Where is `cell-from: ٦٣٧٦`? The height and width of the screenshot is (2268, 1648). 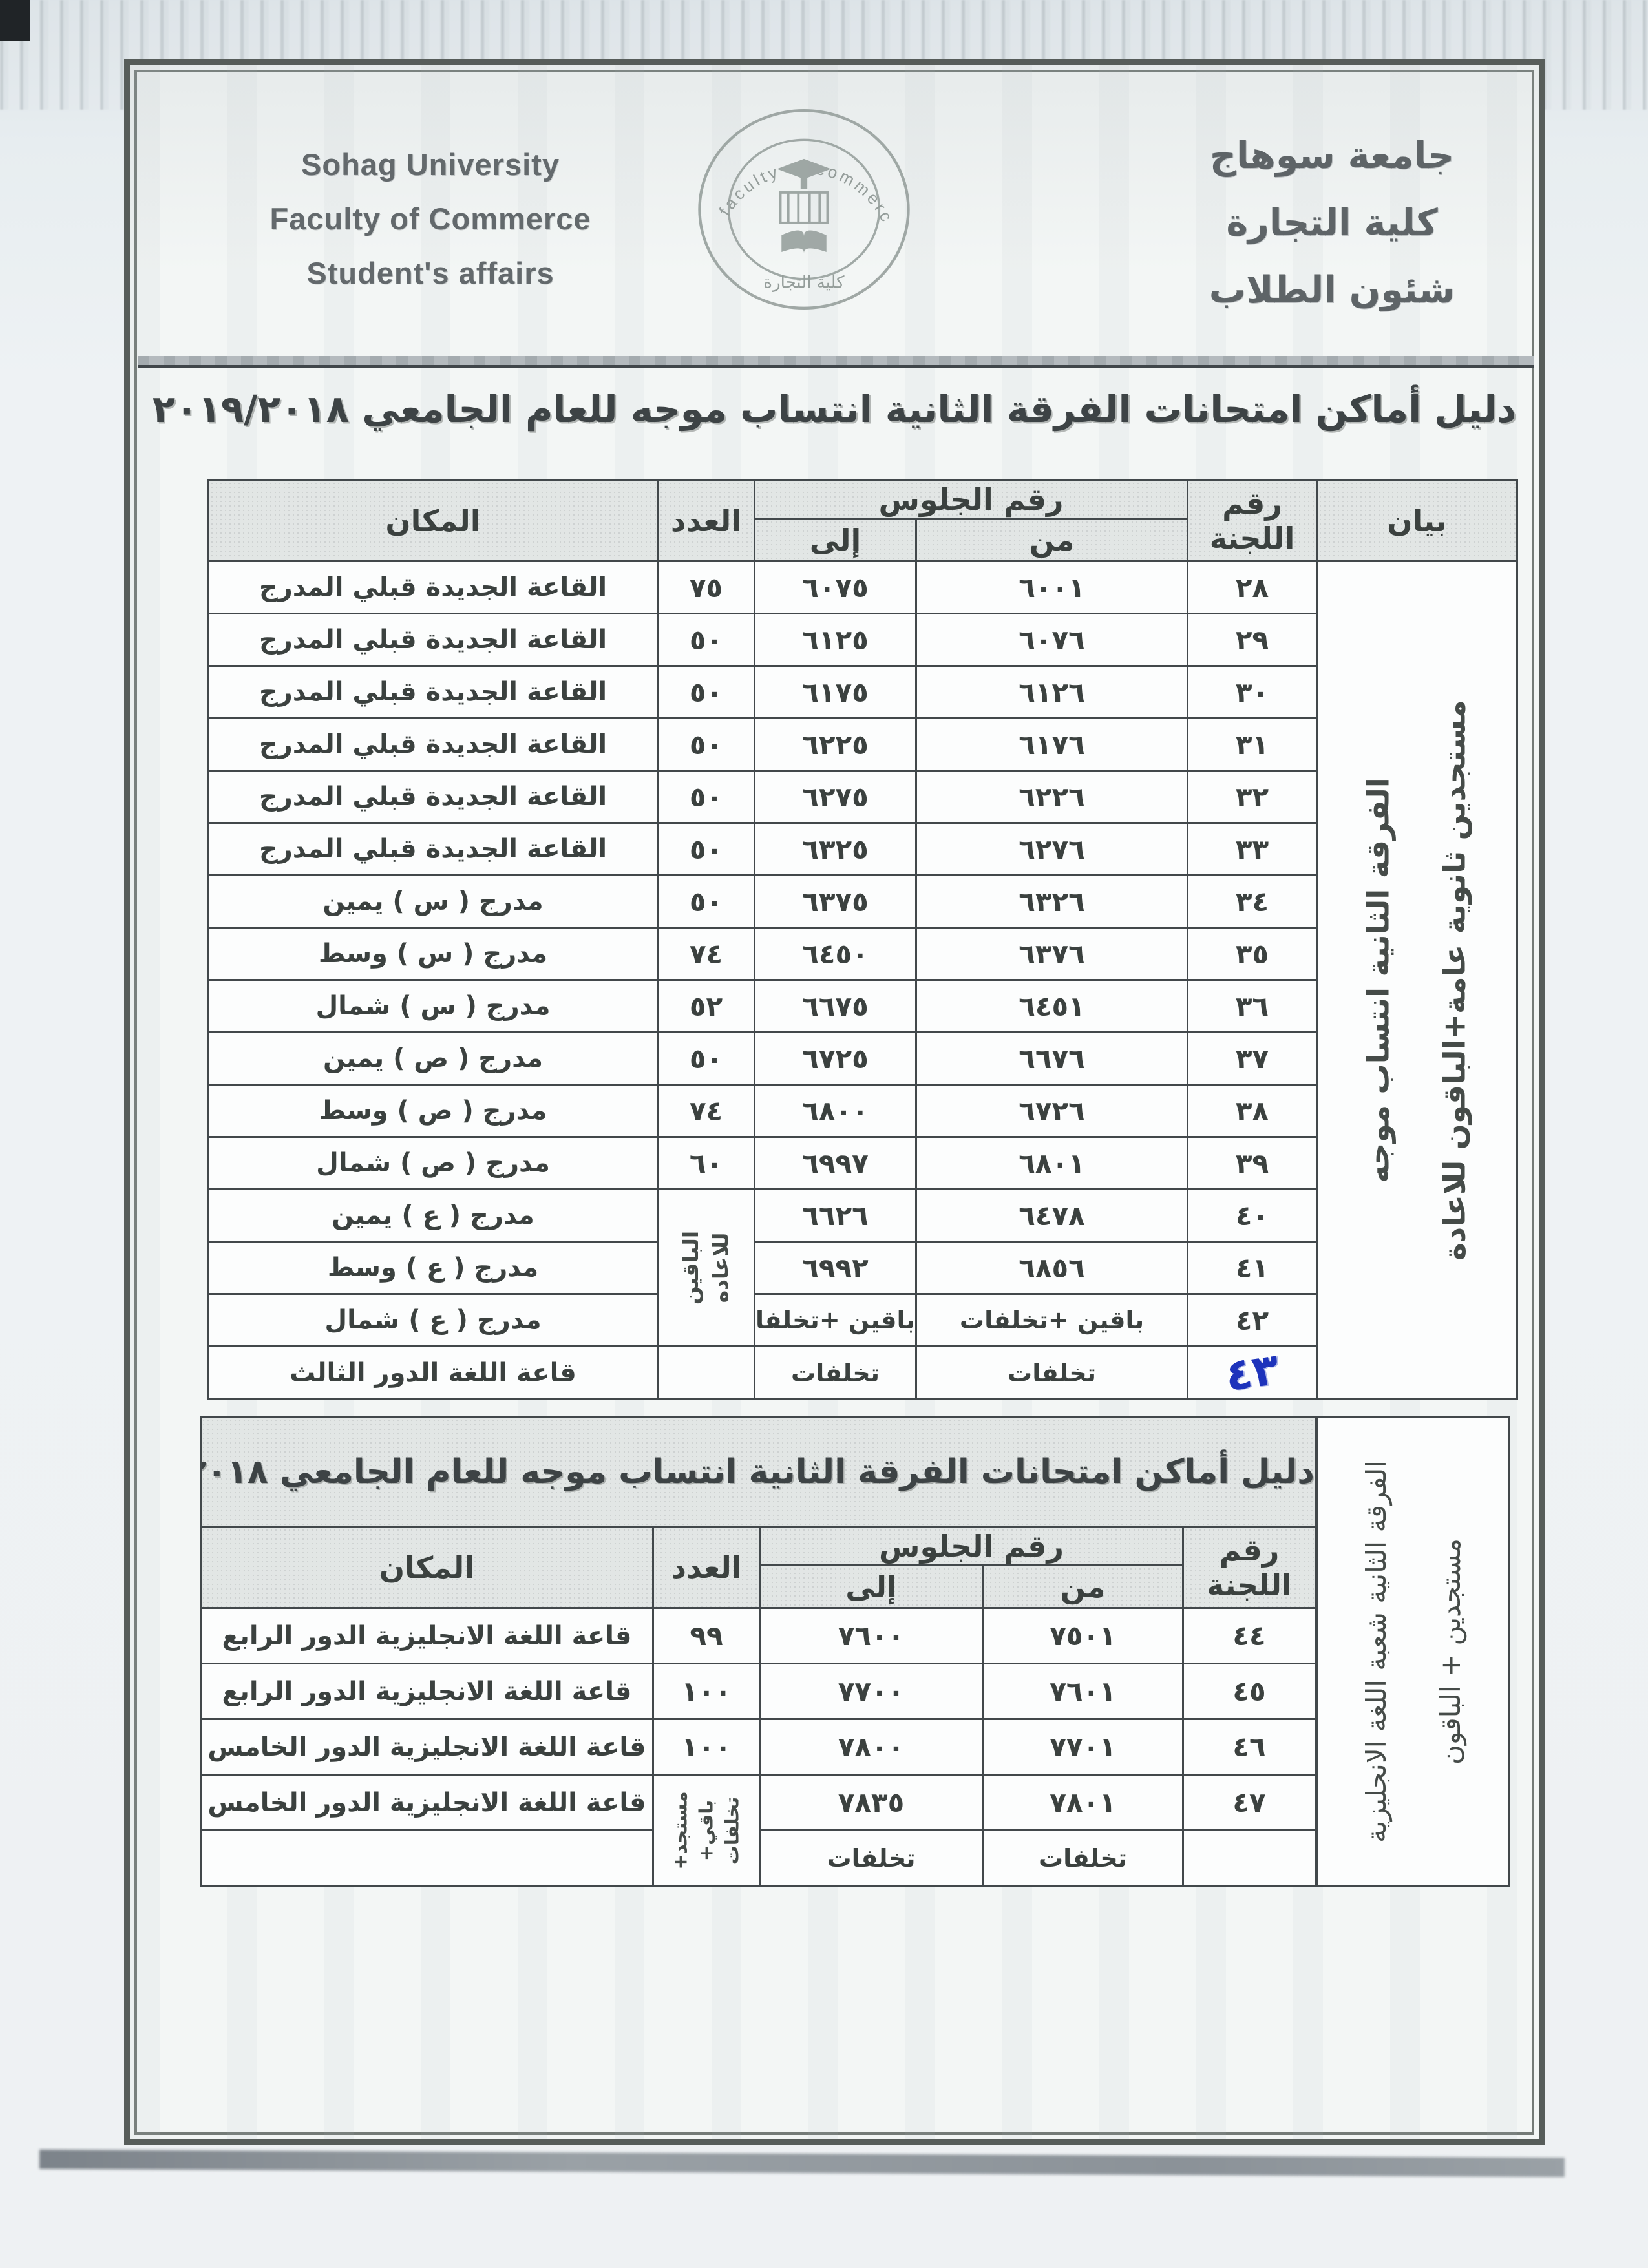 cell-from: ٦٣٧٦ is located at coordinates (1052, 954).